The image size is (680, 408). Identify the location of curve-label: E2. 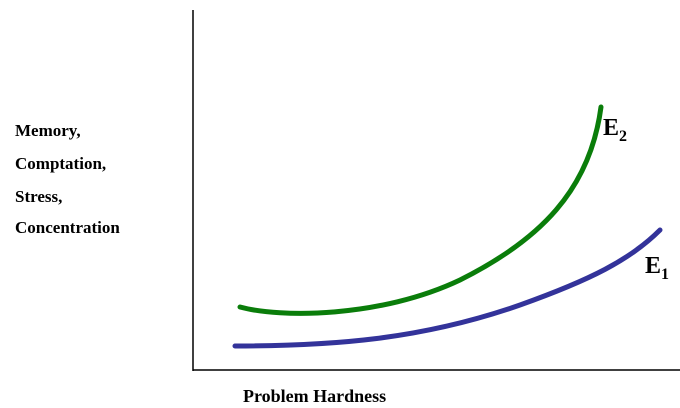
(615, 130).